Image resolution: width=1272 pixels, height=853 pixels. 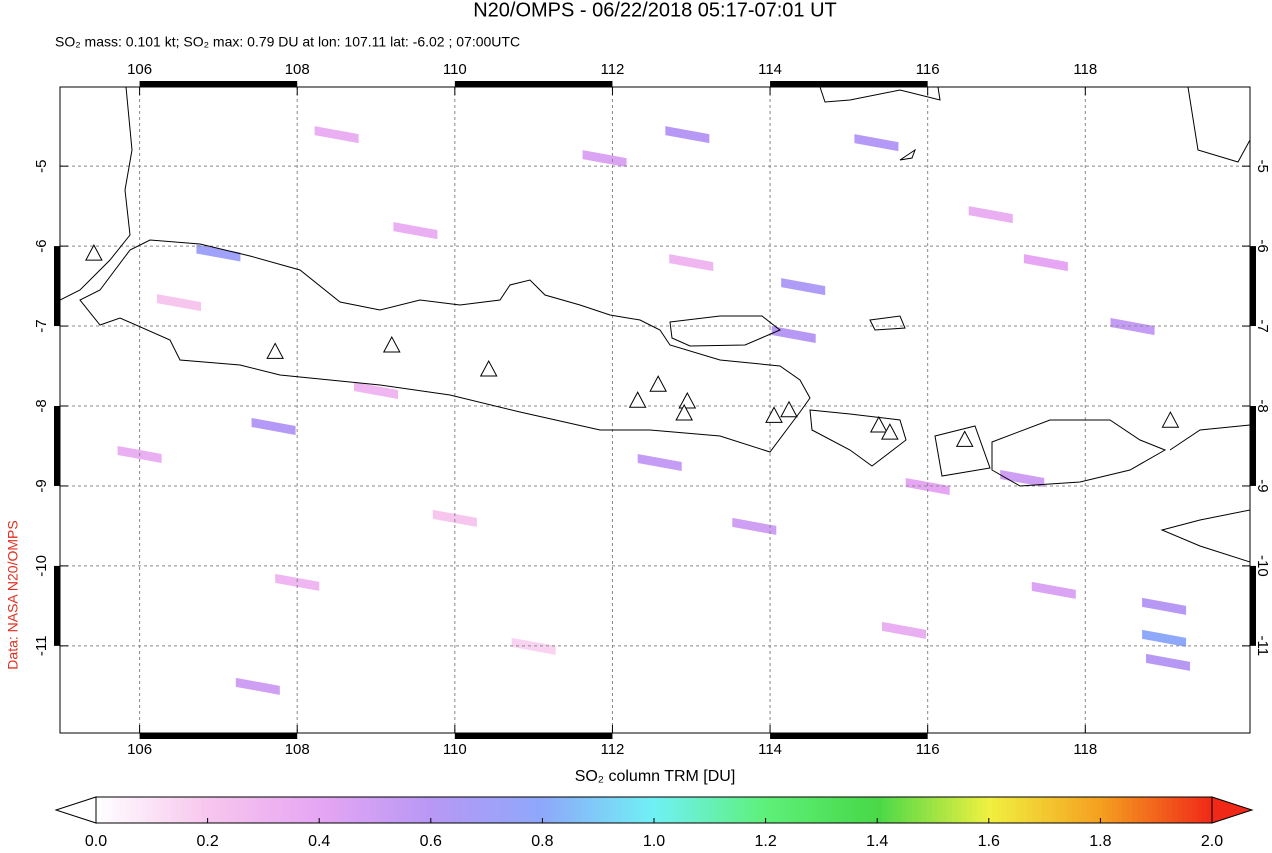 I want to click on x-tick-label: 110, so click(x=455, y=749).